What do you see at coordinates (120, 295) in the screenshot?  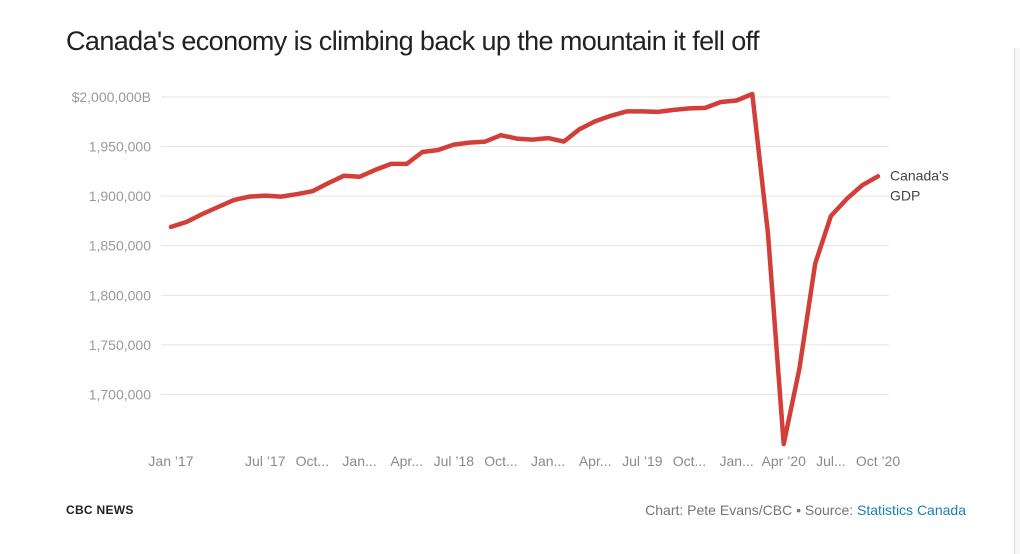 I see `y-tick-label: 1,800,000` at bounding box center [120, 295].